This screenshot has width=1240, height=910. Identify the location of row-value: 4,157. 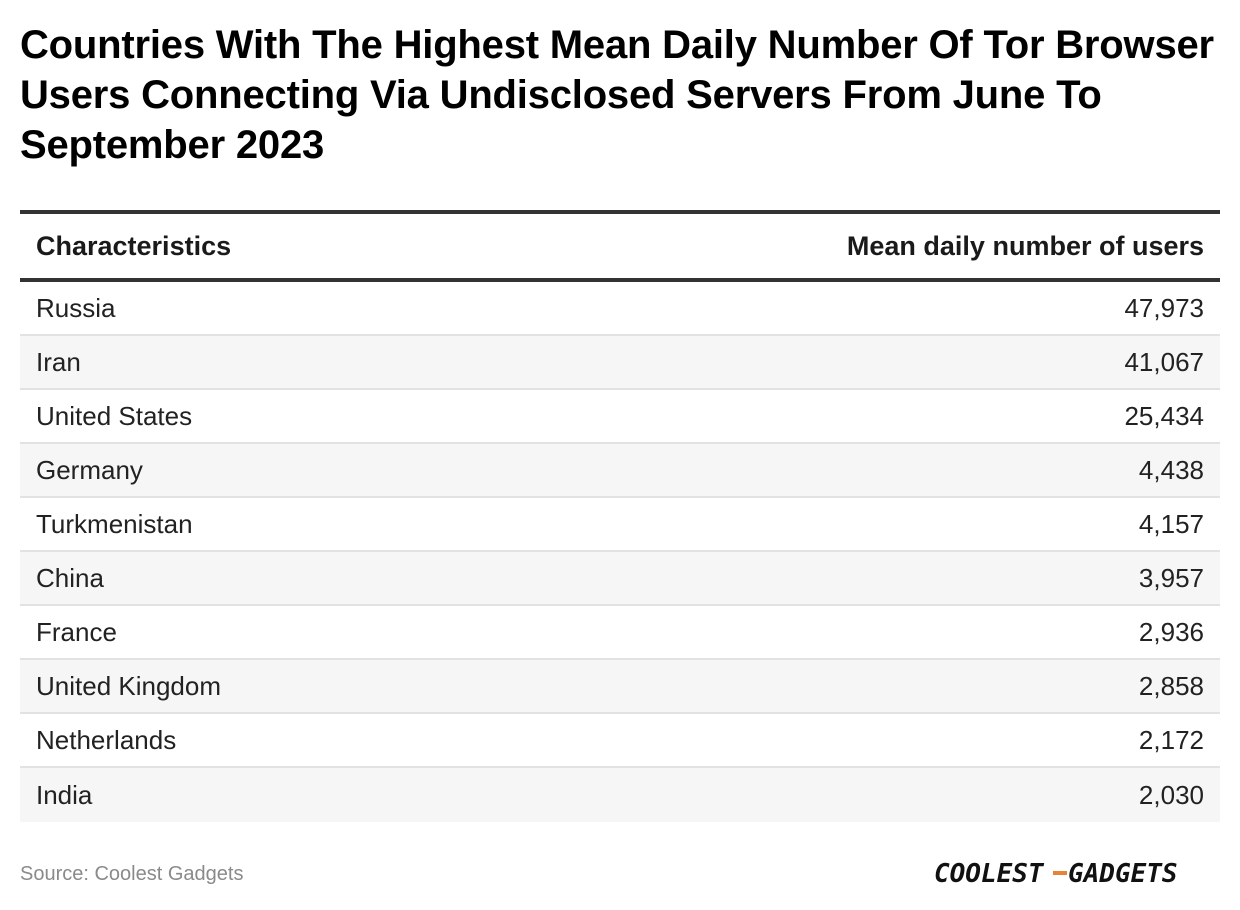
(1171, 523).